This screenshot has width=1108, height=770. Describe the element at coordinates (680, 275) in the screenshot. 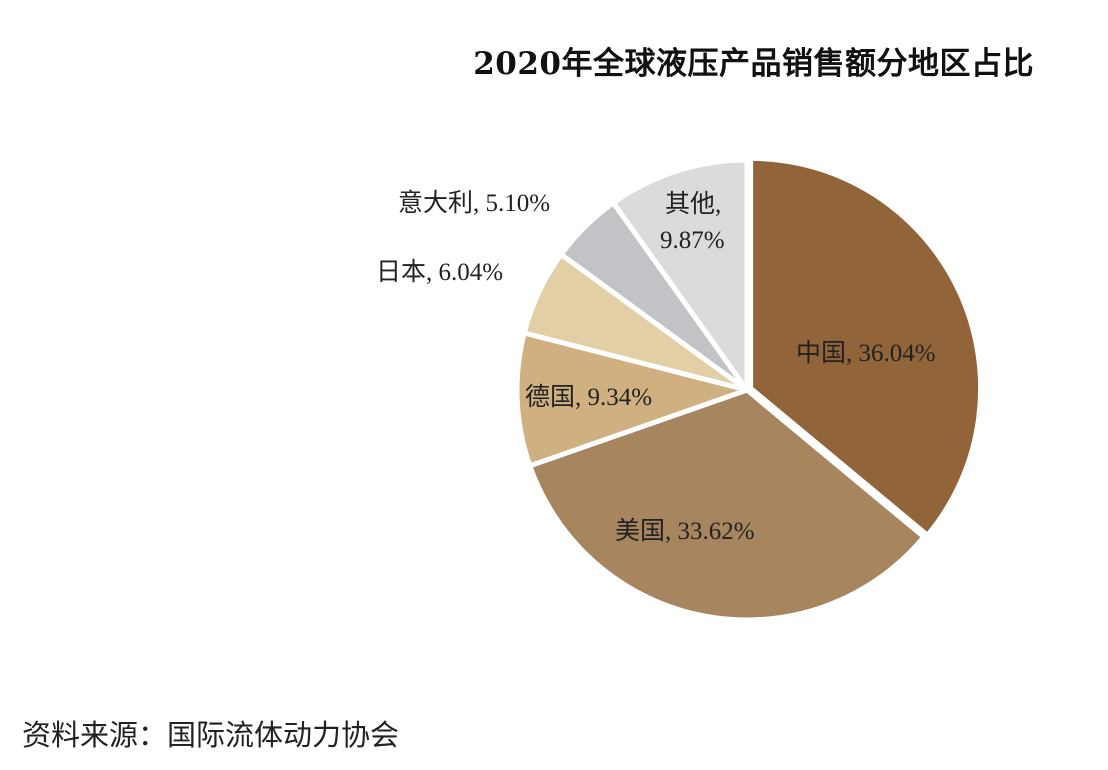

I see `pie-slice-其他` at that location.